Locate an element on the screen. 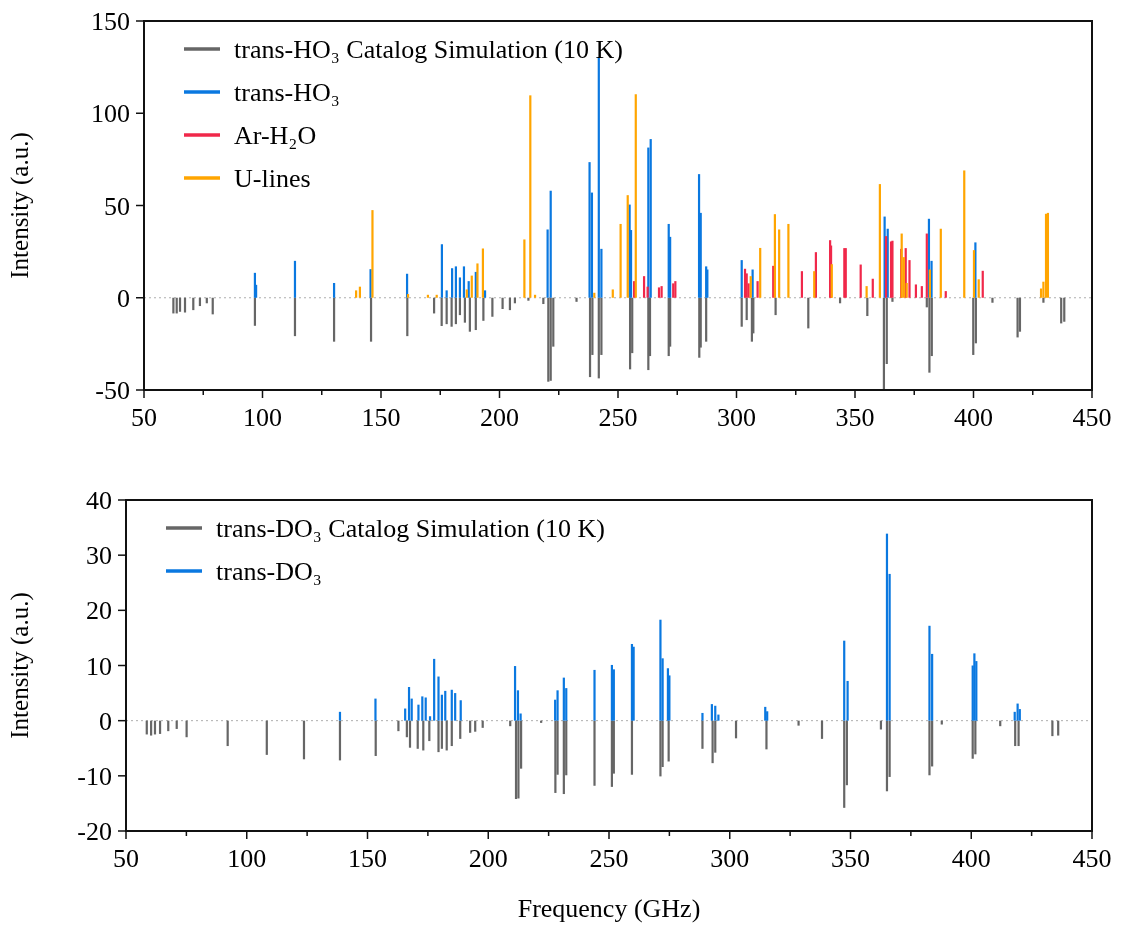 The height and width of the screenshot is (937, 1125). legend-label: trans-HO₃ Catalog Simulation (10 K) is located at coordinates (428, 49).